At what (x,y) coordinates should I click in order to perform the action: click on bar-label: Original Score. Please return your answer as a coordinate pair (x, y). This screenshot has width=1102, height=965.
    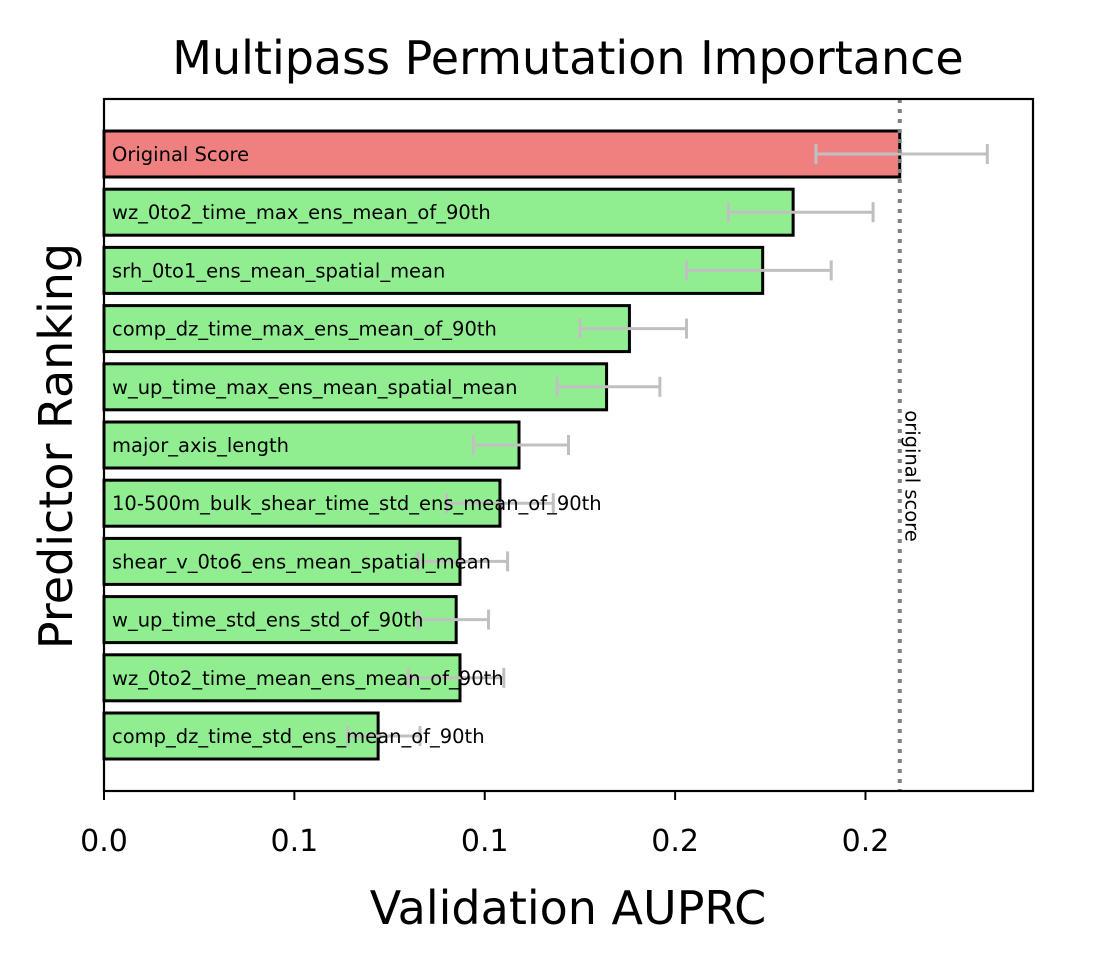
    Looking at the image, I should click on (180, 154).